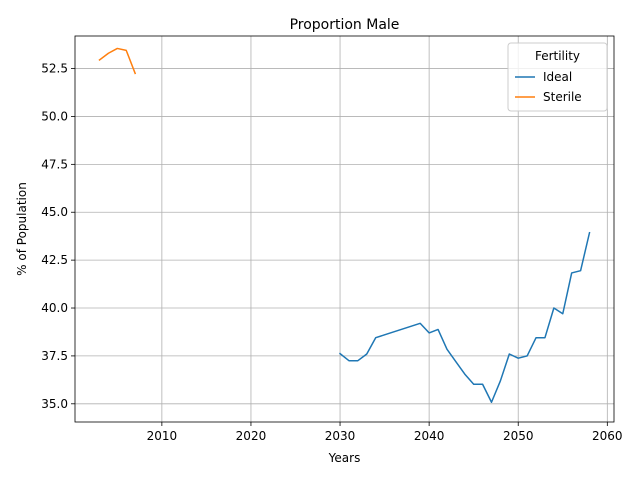 Image resolution: width=640 pixels, height=480 pixels. Describe the element at coordinates (54, 404) in the screenshot. I see `y-tick-label: 35.0` at that location.